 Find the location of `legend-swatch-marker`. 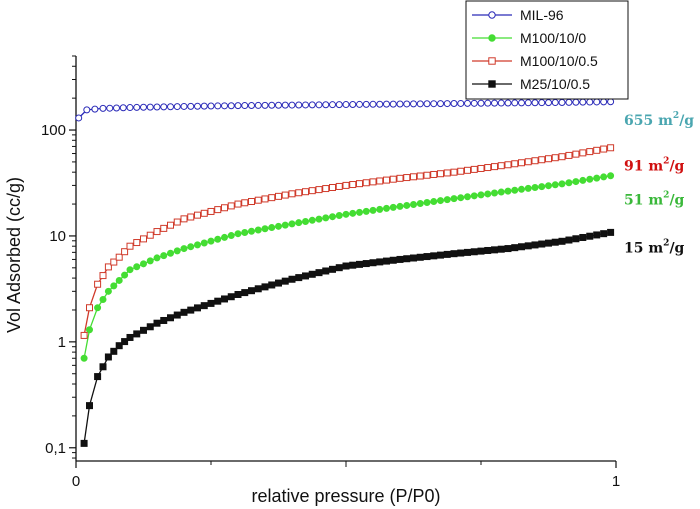

legend-swatch-marker is located at coordinates (492, 38).